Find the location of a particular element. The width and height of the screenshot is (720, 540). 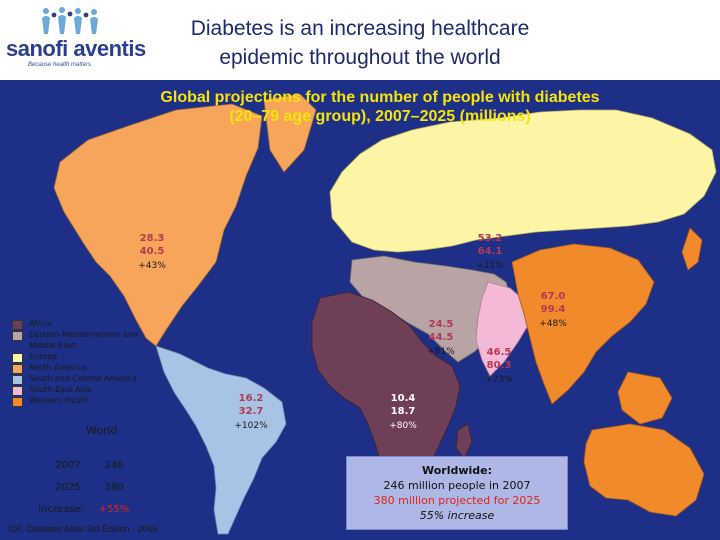

legend-label: Europe is located at coordinates (43, 356).